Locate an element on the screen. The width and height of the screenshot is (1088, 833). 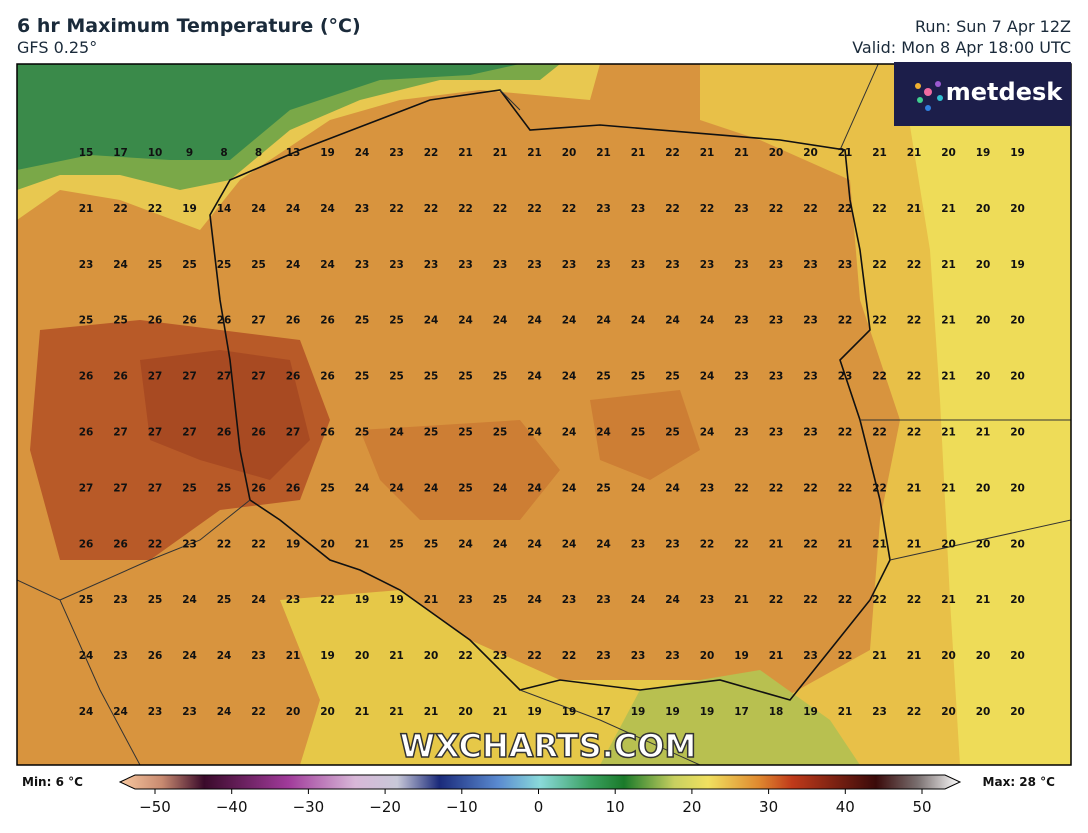
colorbar-ticks: −50 −40 −30 −20 −10 0 10 20 30 40 50 is located at coordinates (535, 802).